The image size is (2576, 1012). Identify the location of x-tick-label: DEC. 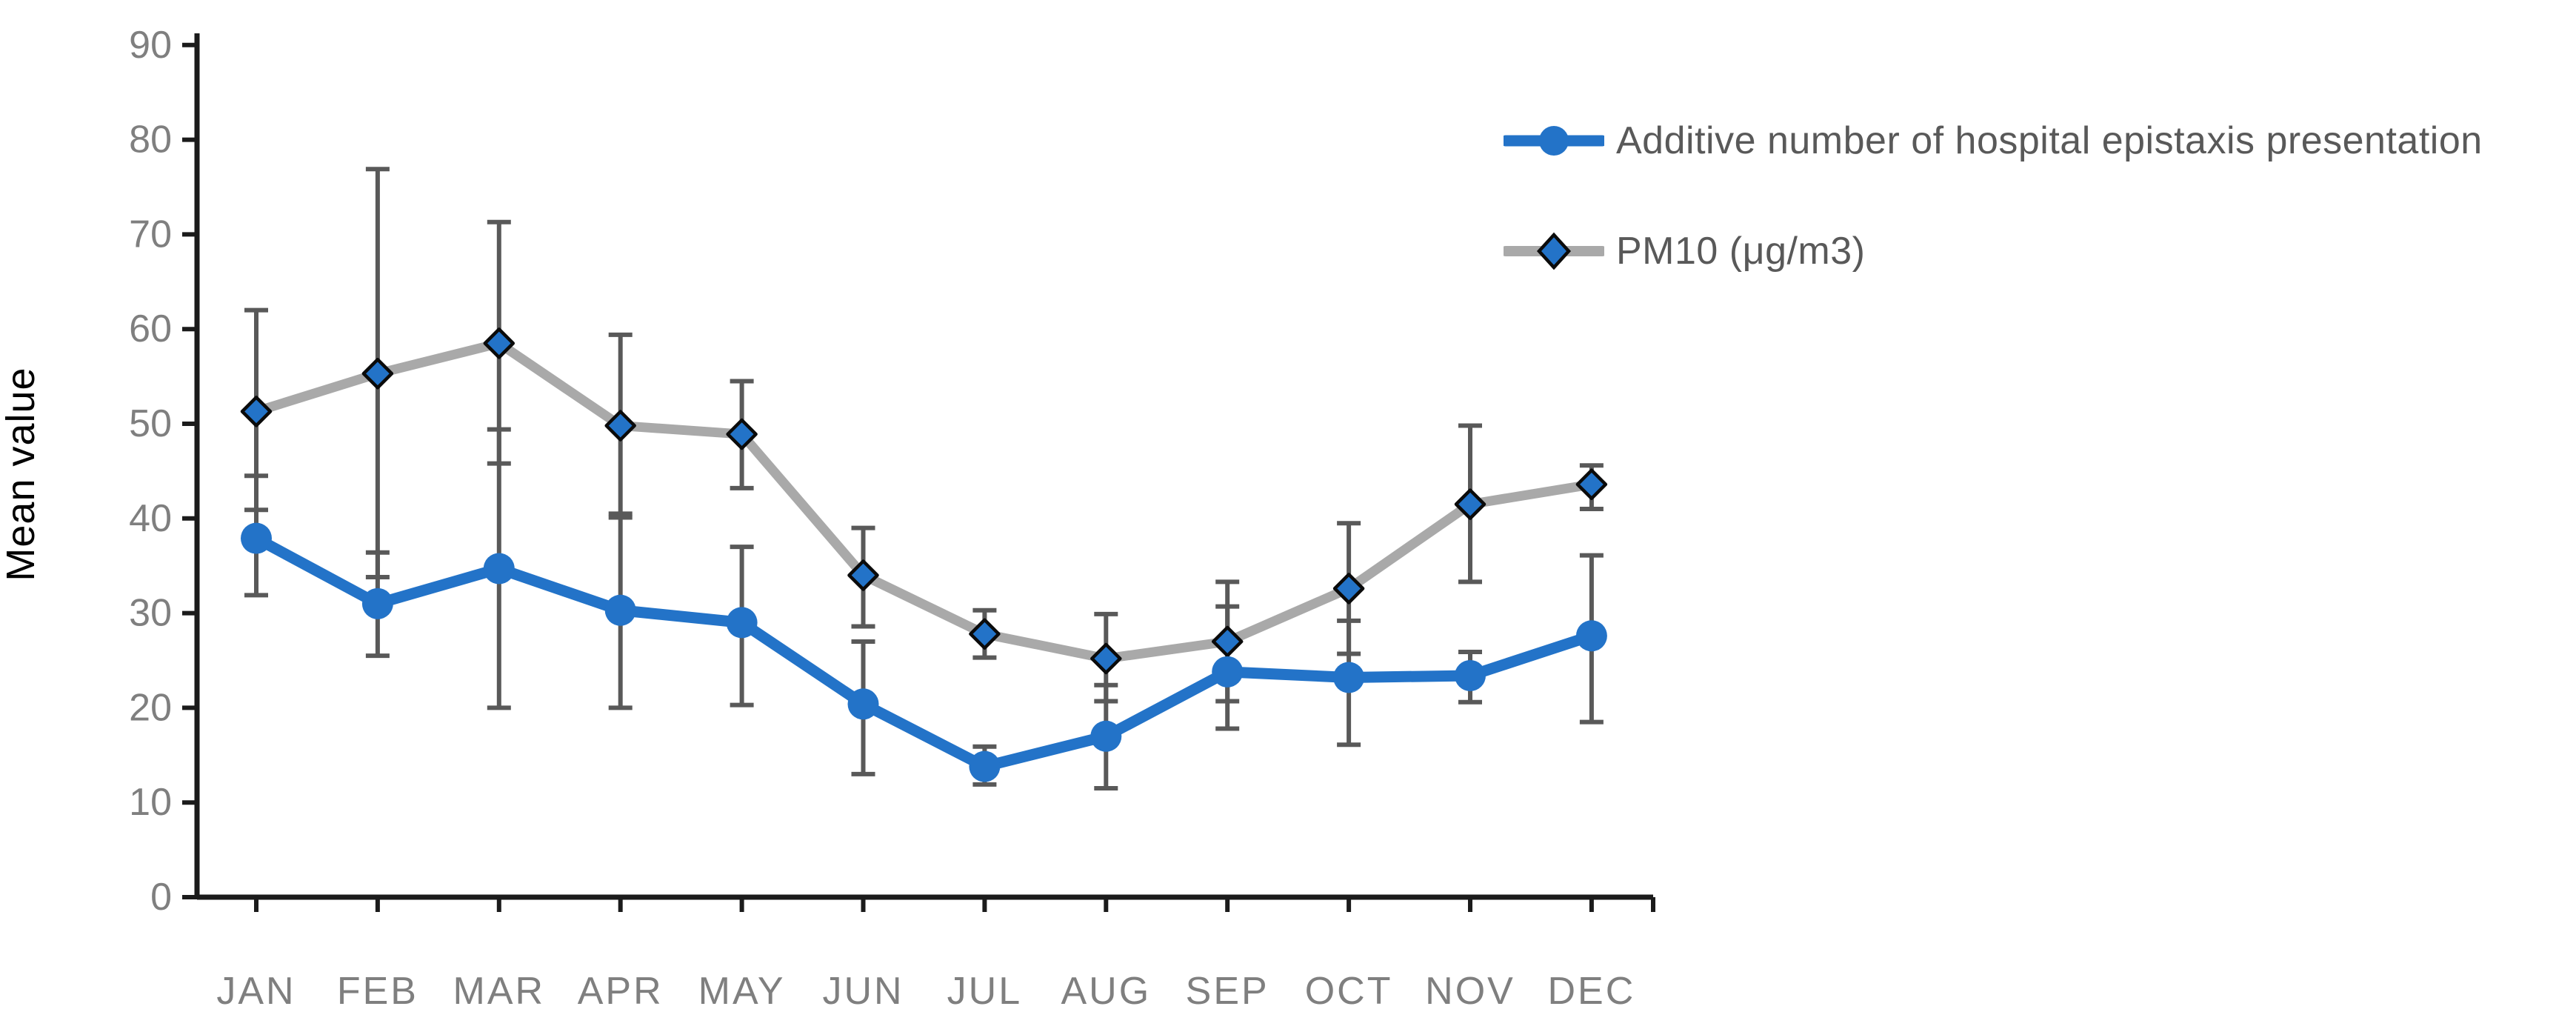
(1592, 991).